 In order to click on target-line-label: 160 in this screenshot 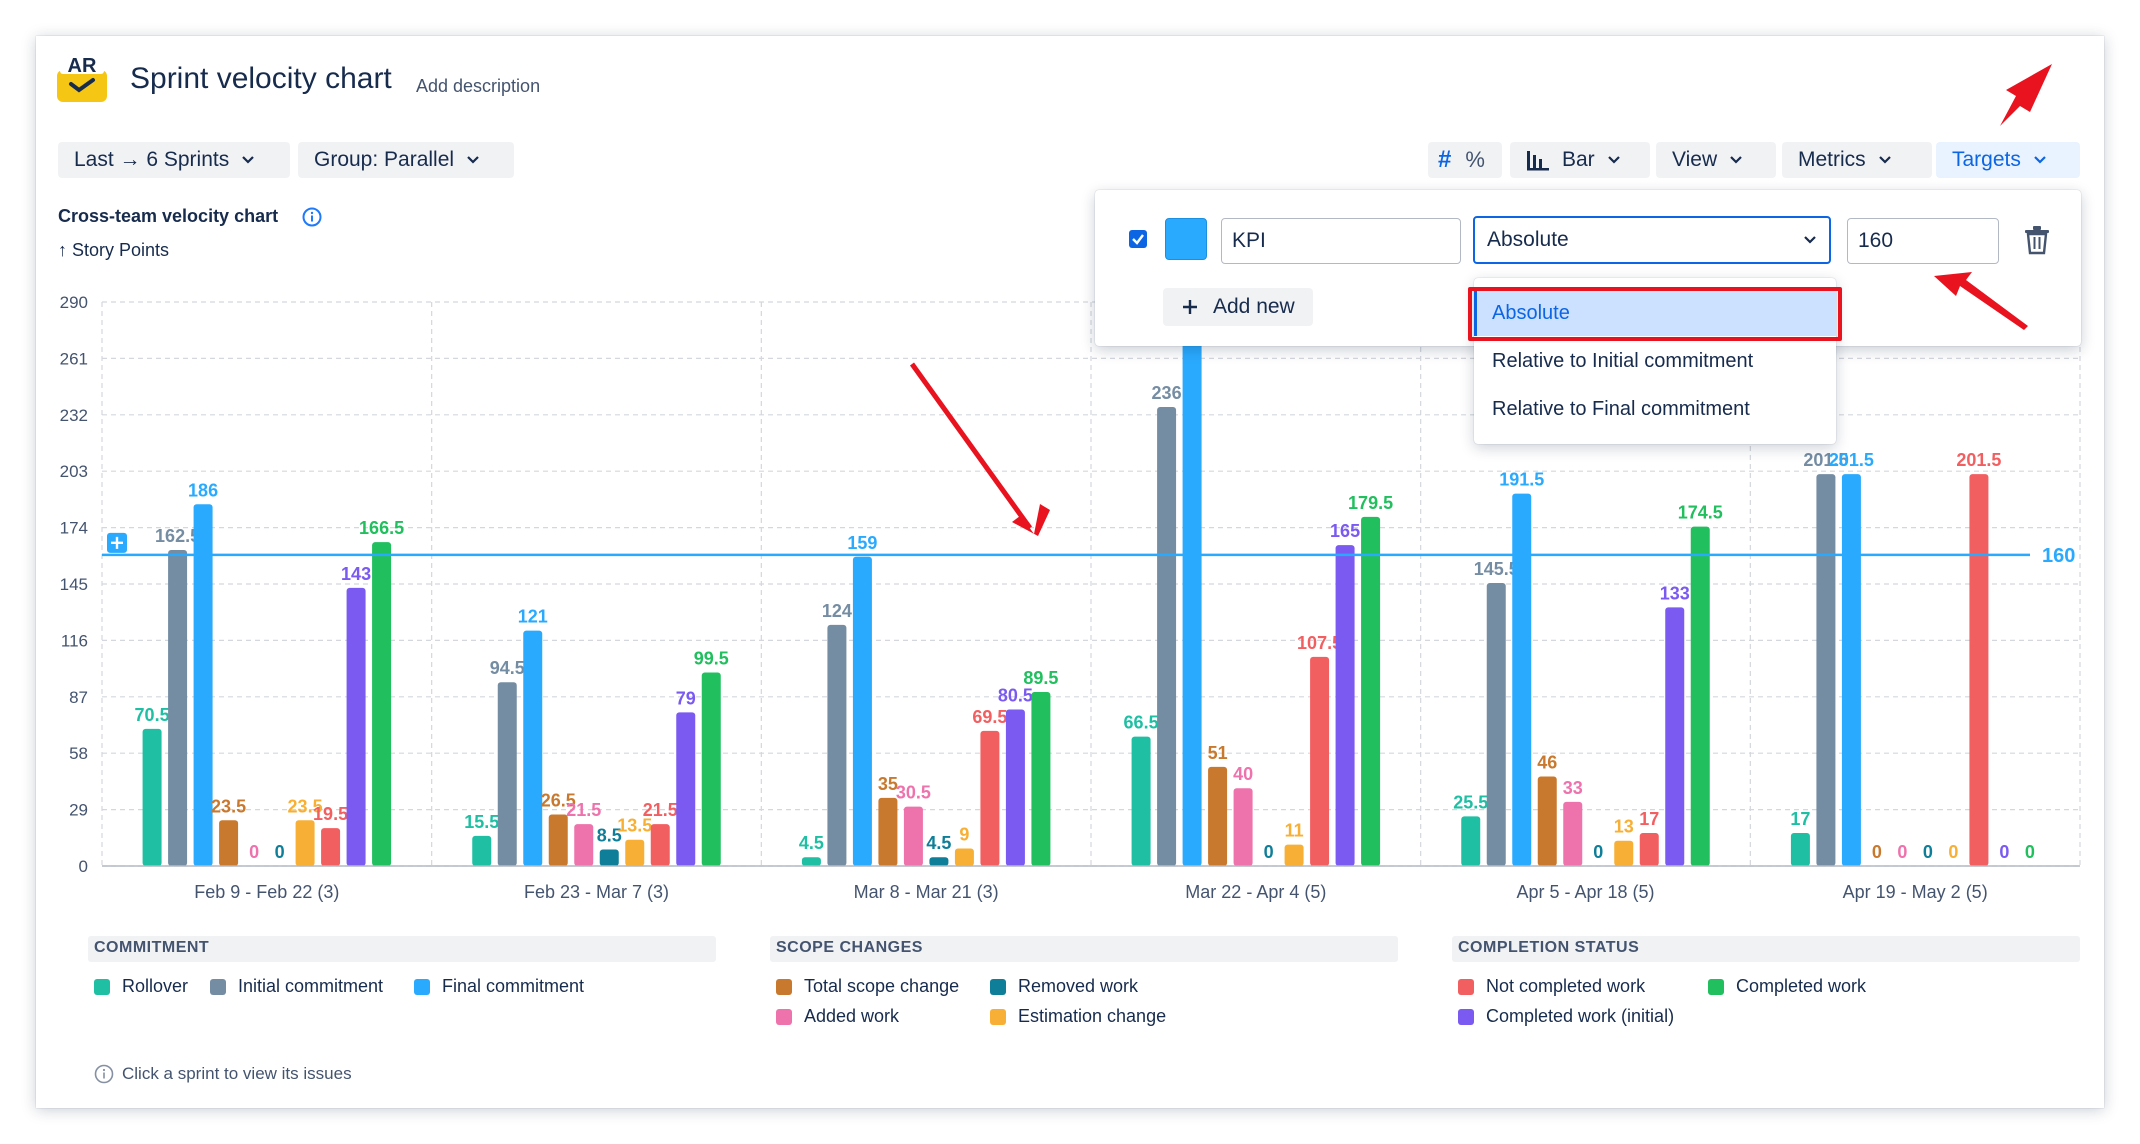, I will do `click(2058, 556)`.